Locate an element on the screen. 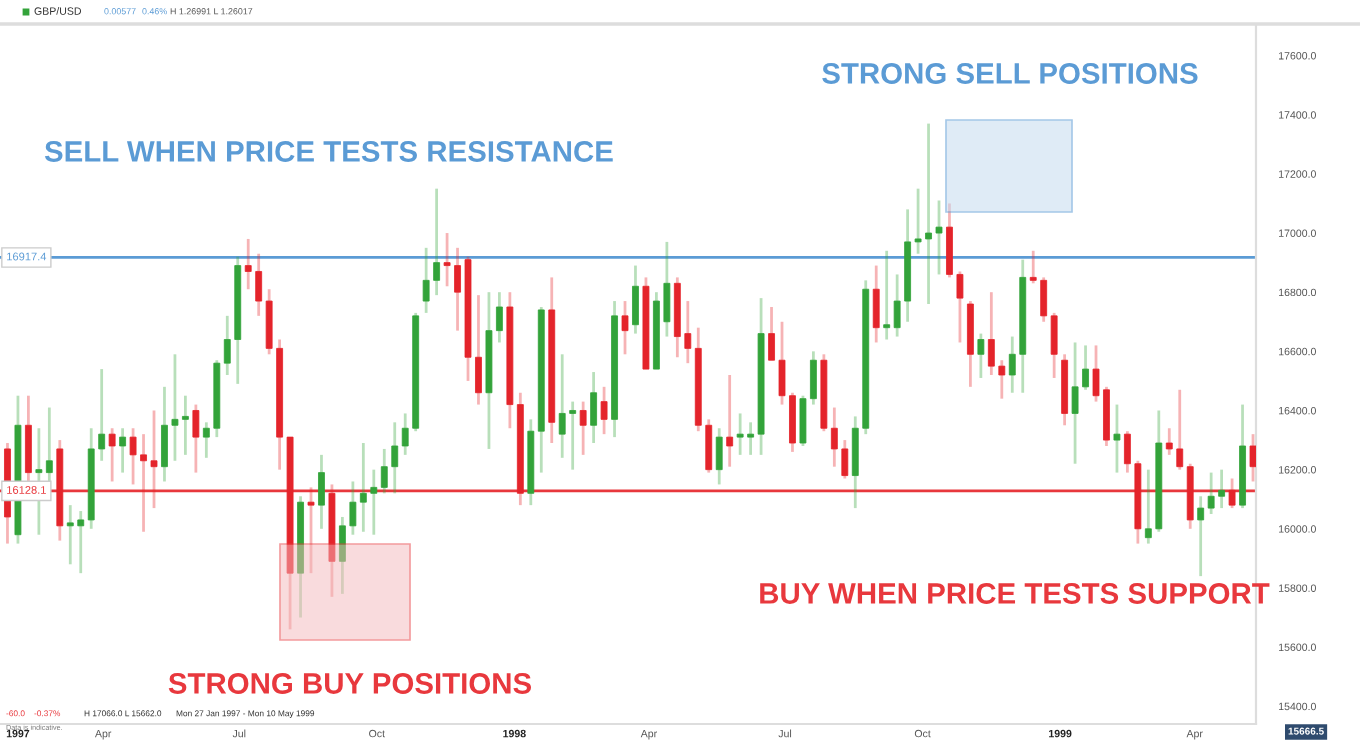 The height and width of the screenshot is (750, 1360). annotation: STRONG SELL POSITIONS is located at coordinates (1010, 73).